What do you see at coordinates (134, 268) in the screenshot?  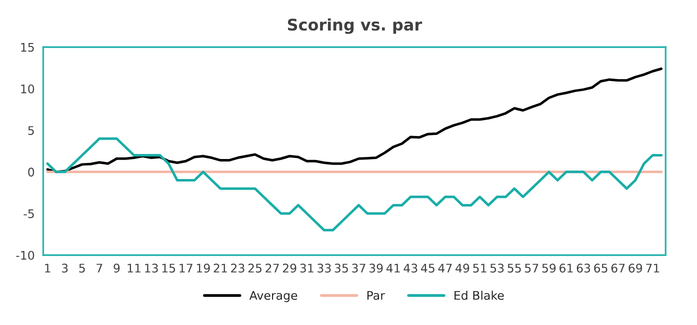 I see `x-tick-label: 11` at bounding box center [134, 268].